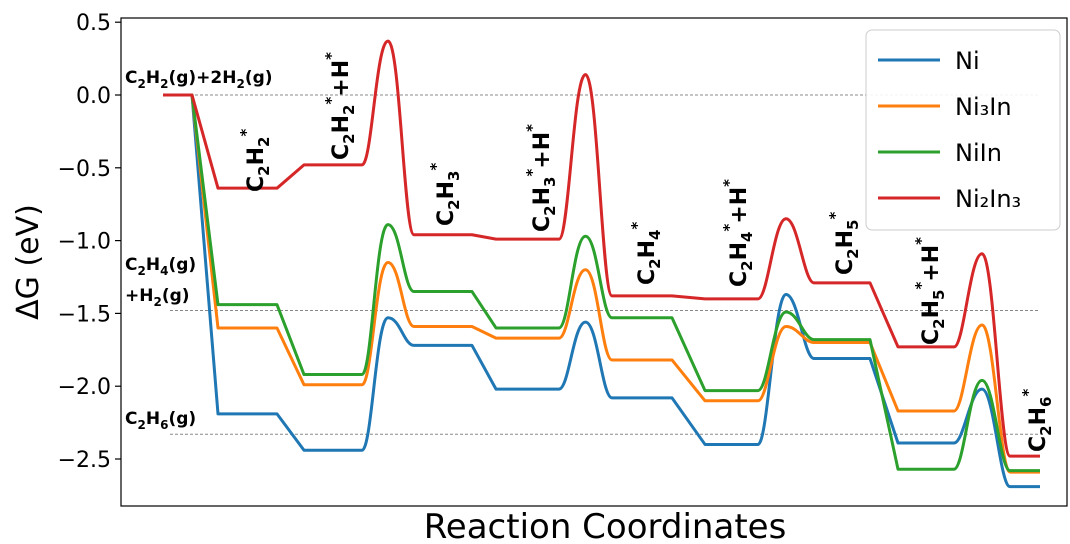 Image resolution: width=1070 pixels, height=544 pixels. I want to click on annotation-c2h3-h: C2H3*+H*, so click(541, 178).